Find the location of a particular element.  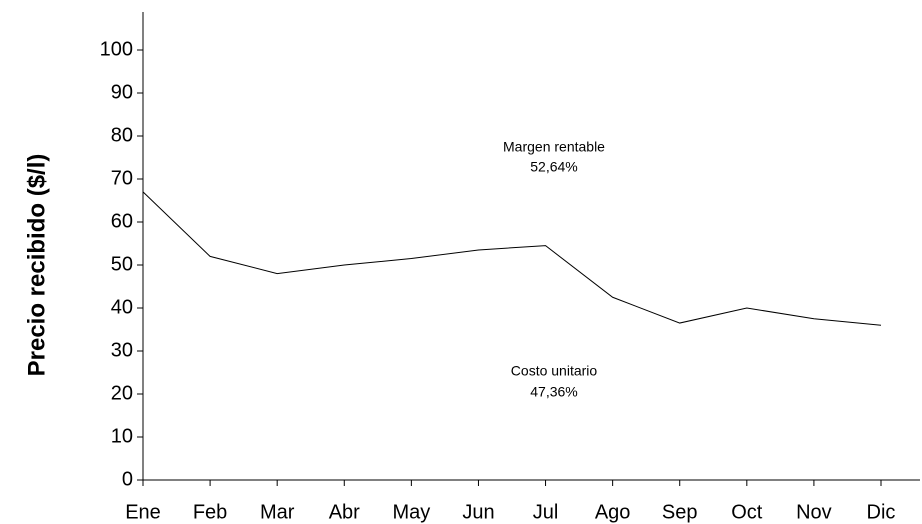

y-tick-label: 40 is located at coordinates (122, 307).